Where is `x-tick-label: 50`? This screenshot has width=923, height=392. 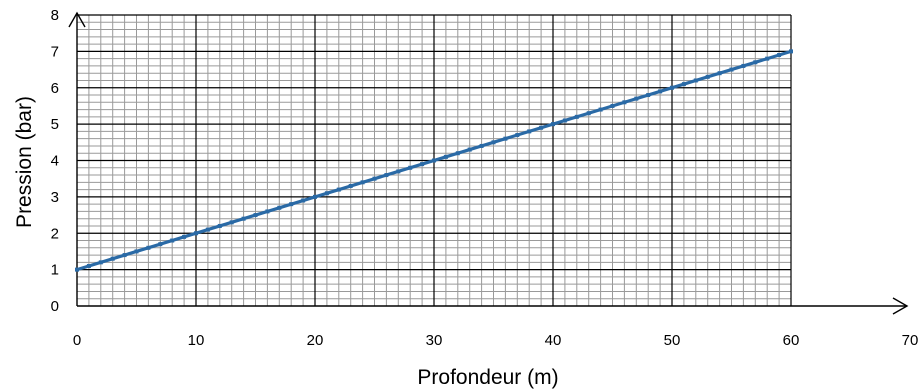 x-tick-label: 50 is located at coordinates (672, 340).